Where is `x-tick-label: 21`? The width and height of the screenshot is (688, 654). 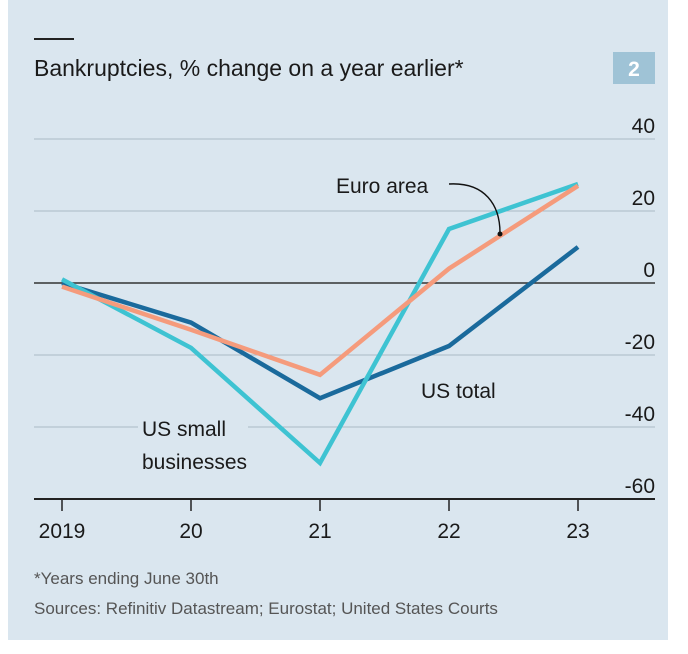 x-tick-label: 21 is located at coordinates (319, 531).